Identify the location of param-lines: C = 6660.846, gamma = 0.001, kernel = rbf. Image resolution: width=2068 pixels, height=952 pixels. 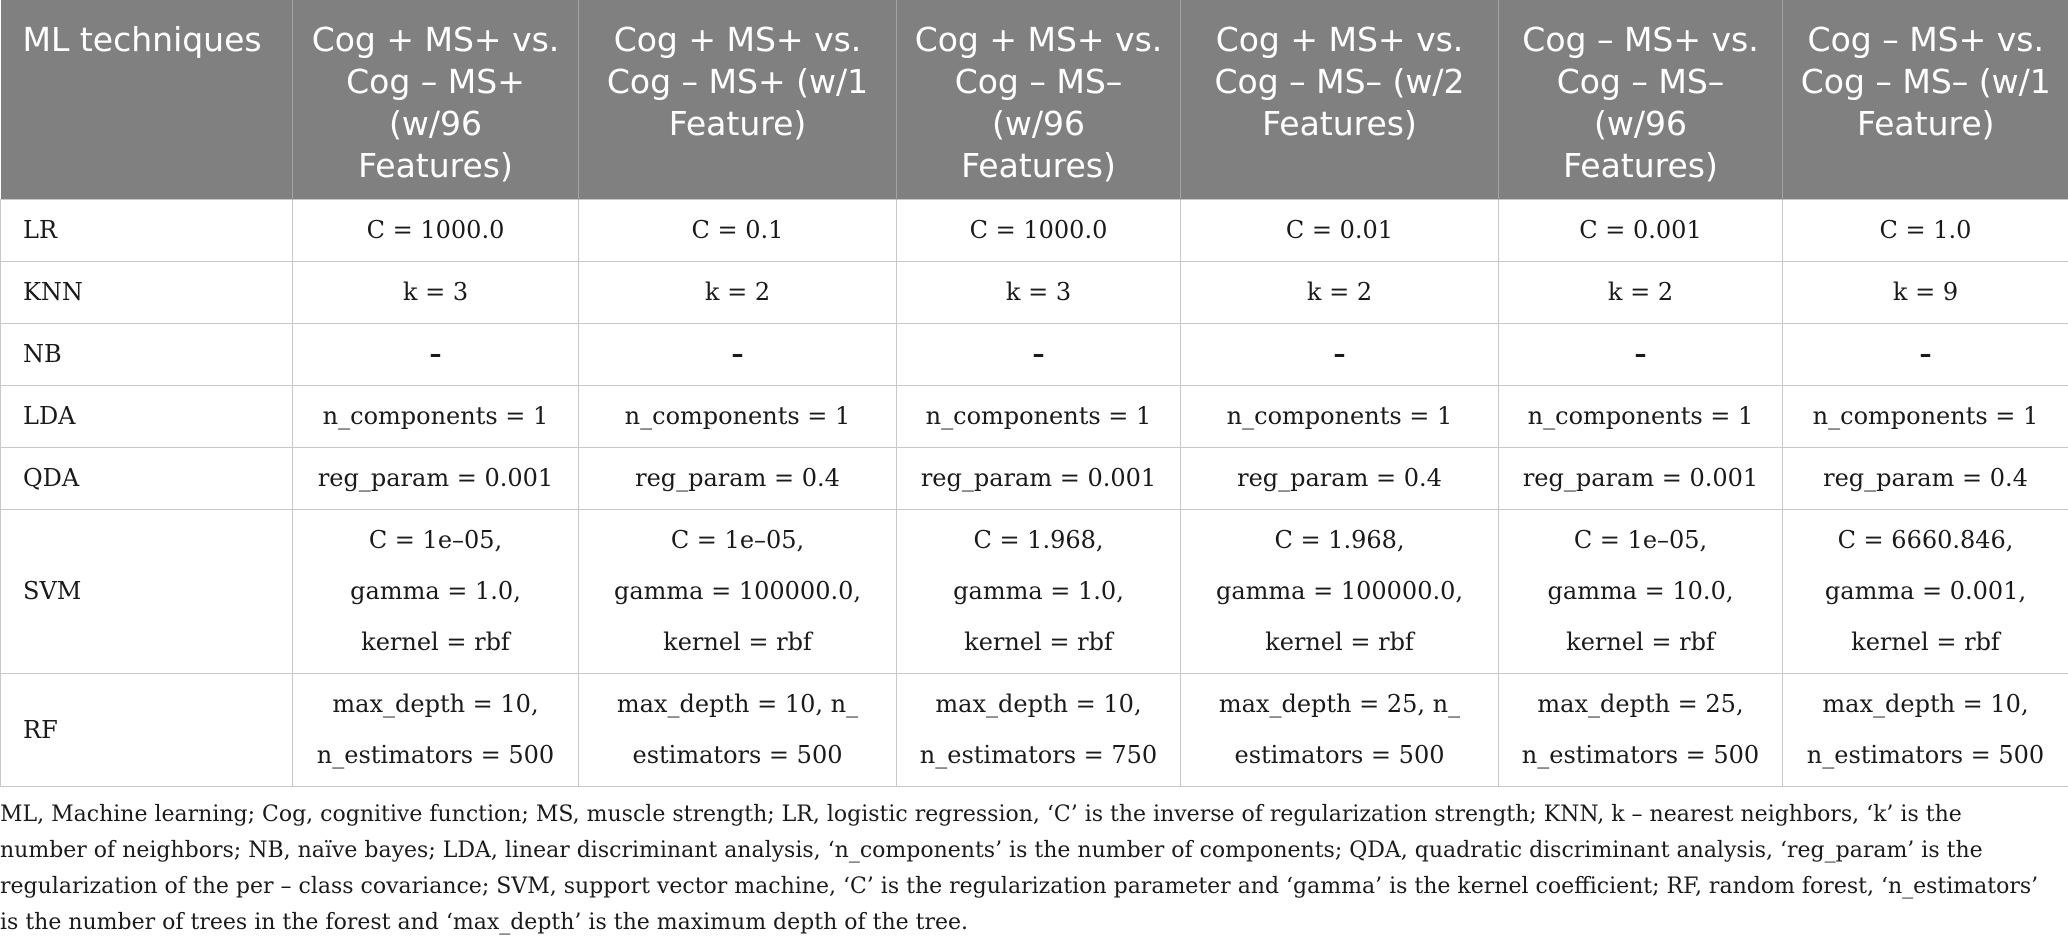
(1925, 591).